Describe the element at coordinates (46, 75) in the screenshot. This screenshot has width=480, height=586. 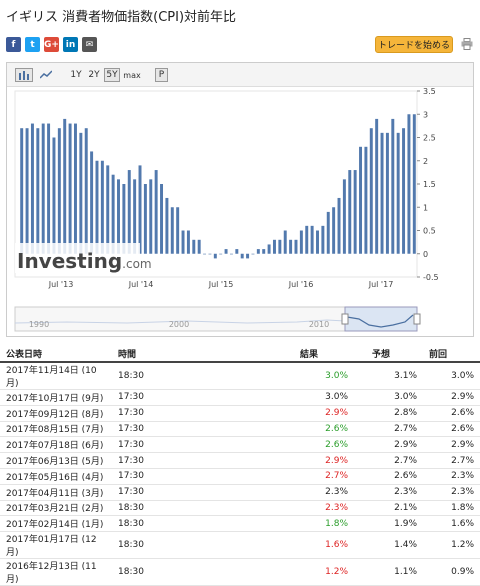
I see `line-chart-icon` at that location.